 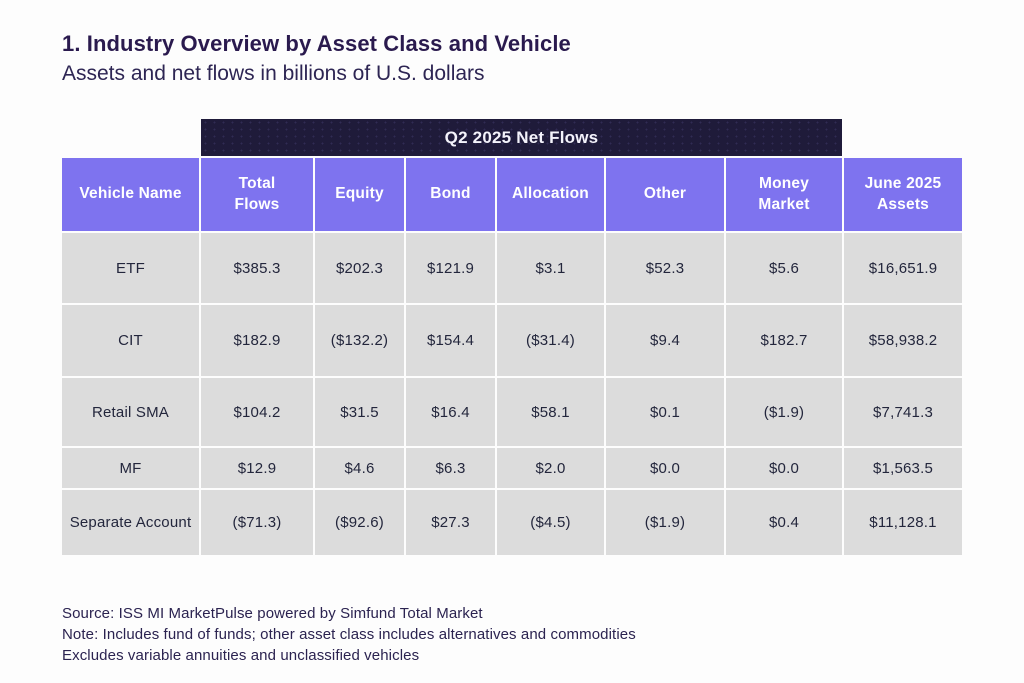 What do you see at coordinates (359, 412) in the screenshot?
I see `row-retail-sma-equity: $31.5` at bounding box center [359, 412].